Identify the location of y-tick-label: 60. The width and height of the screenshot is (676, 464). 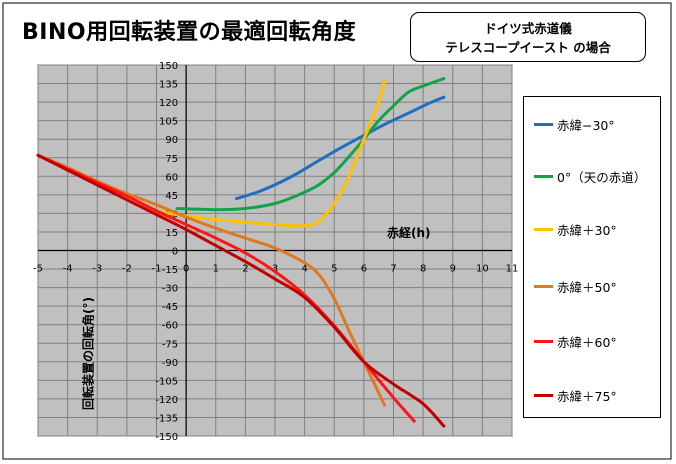
(171, 177).